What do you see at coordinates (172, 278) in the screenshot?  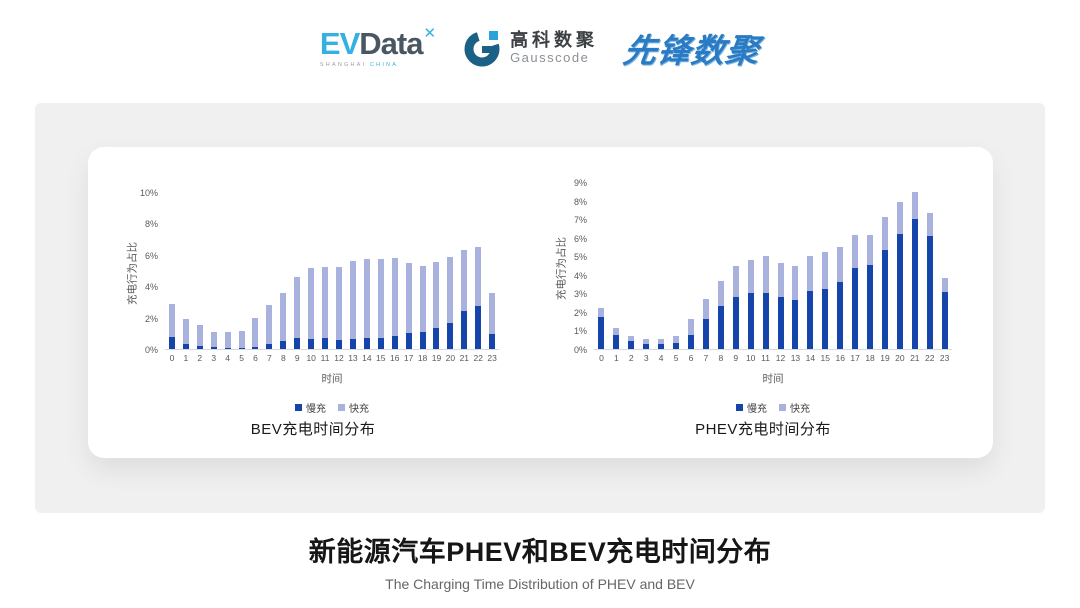 I see `bar-column: 0` at bounding box center [172, 278].